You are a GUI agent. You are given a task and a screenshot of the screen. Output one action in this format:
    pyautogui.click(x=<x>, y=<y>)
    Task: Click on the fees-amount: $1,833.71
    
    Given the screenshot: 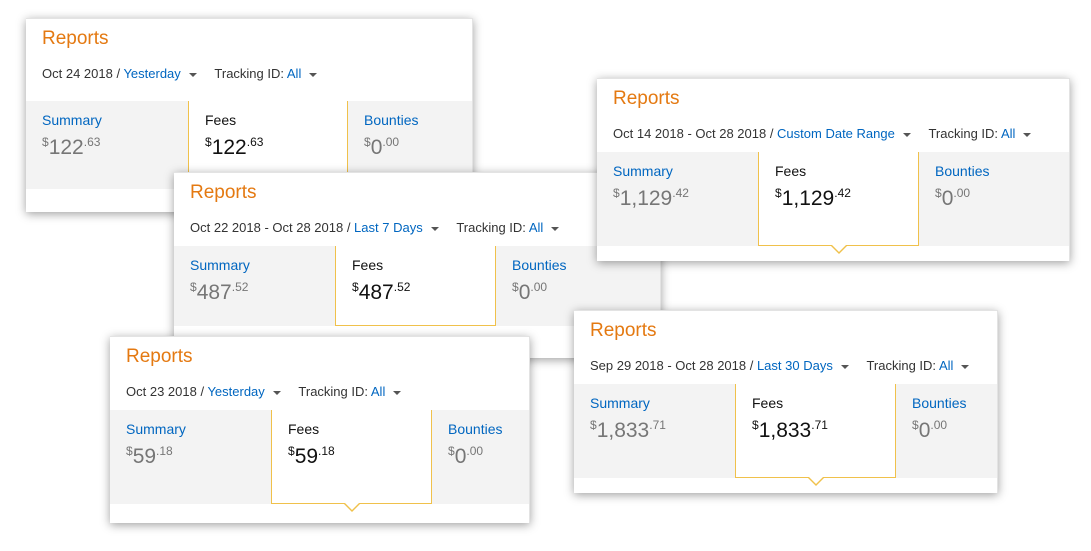 What is the action you would take?
    pyautogui.click(x=815, y=431)
    